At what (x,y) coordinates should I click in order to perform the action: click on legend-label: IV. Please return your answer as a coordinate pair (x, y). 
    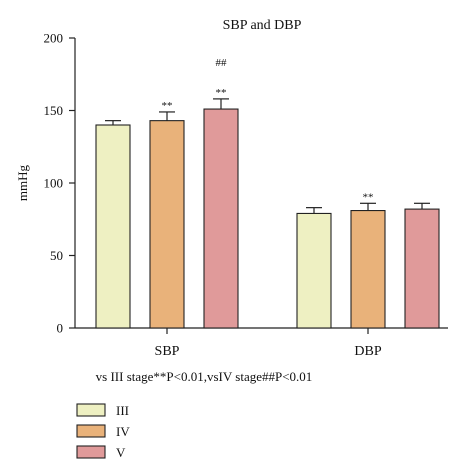
    Looking at the image, I should click on (123, 431).